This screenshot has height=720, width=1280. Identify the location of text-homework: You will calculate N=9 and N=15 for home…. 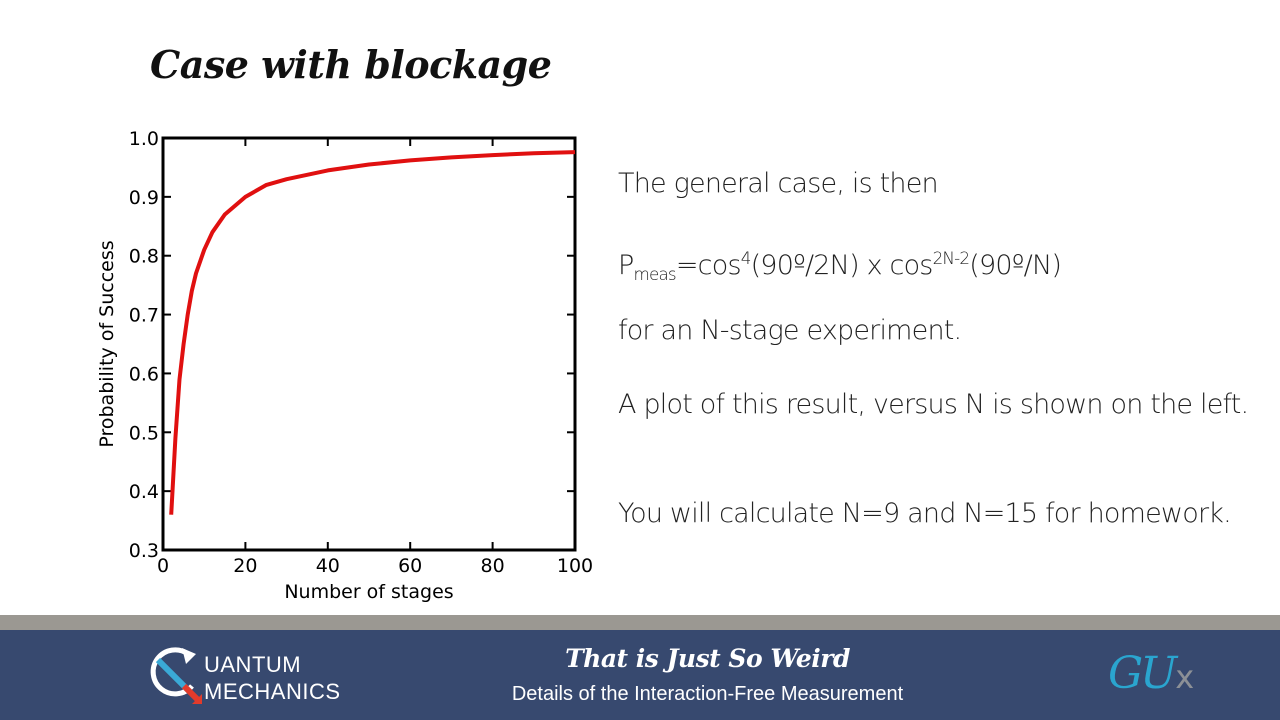
(925, 513).